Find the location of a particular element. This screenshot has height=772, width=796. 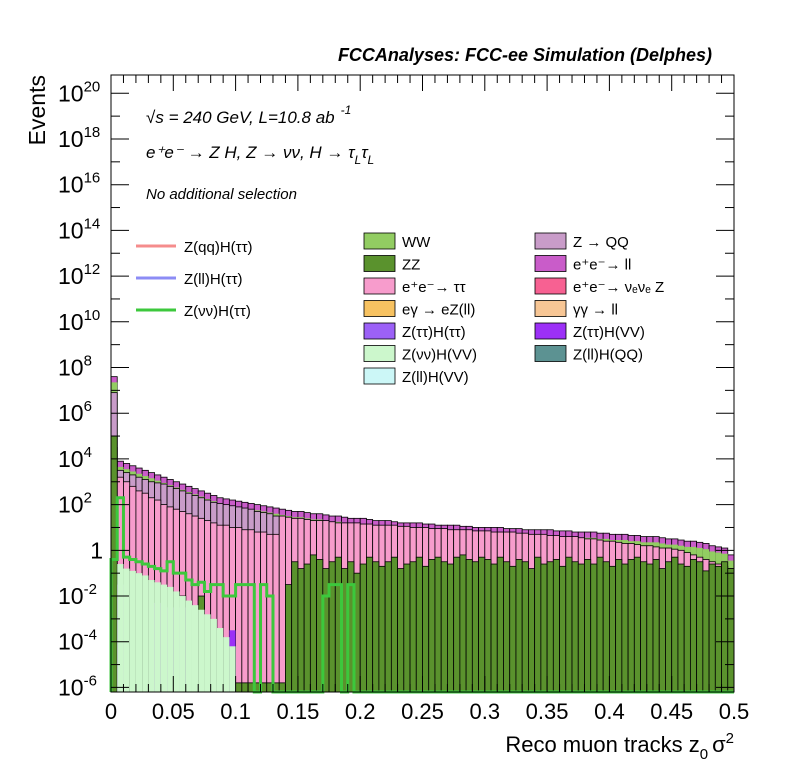

y-tick-label: 10² is located at coordinates (75, 504).